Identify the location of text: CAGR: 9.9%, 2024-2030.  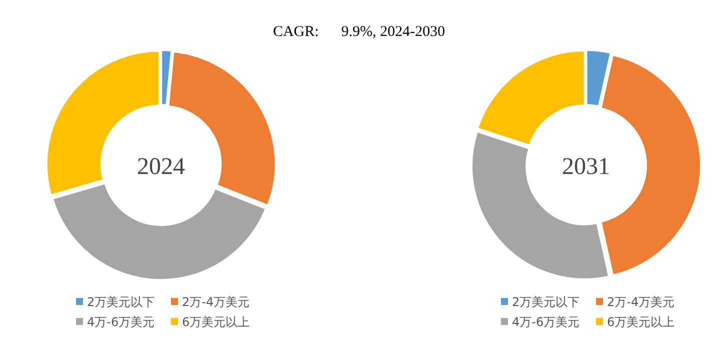
(359, 32).